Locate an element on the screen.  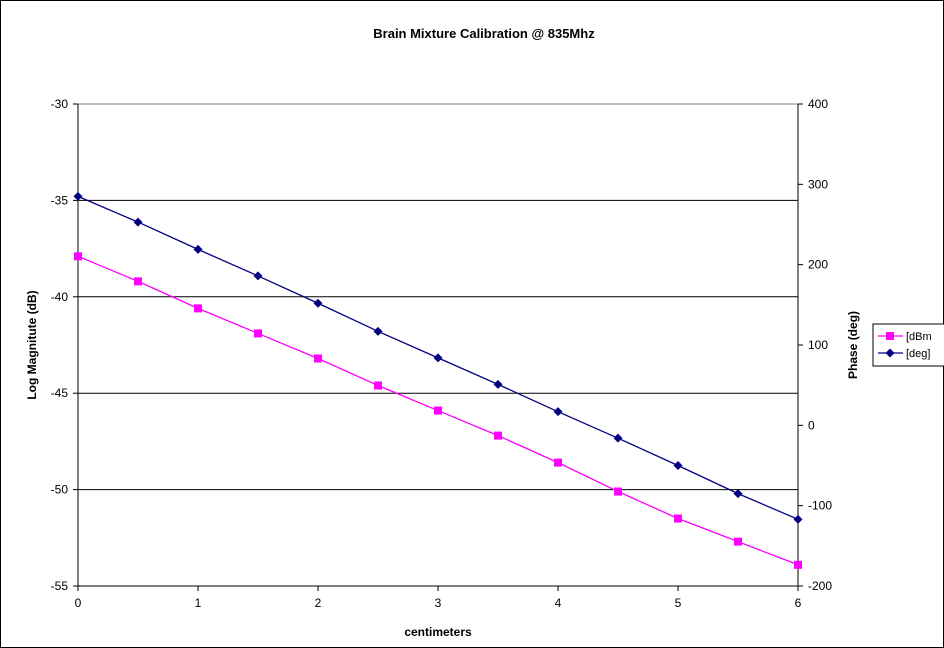
y-left-tick-label: -35 is located at coordinates (60, 200).